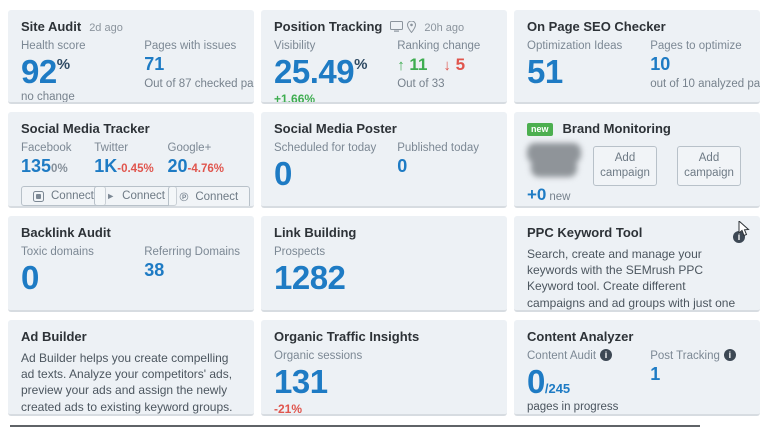 This screenshot has width=768, height=428. I want to click on connect-instagram-cell: Connect, so click(63, 196).